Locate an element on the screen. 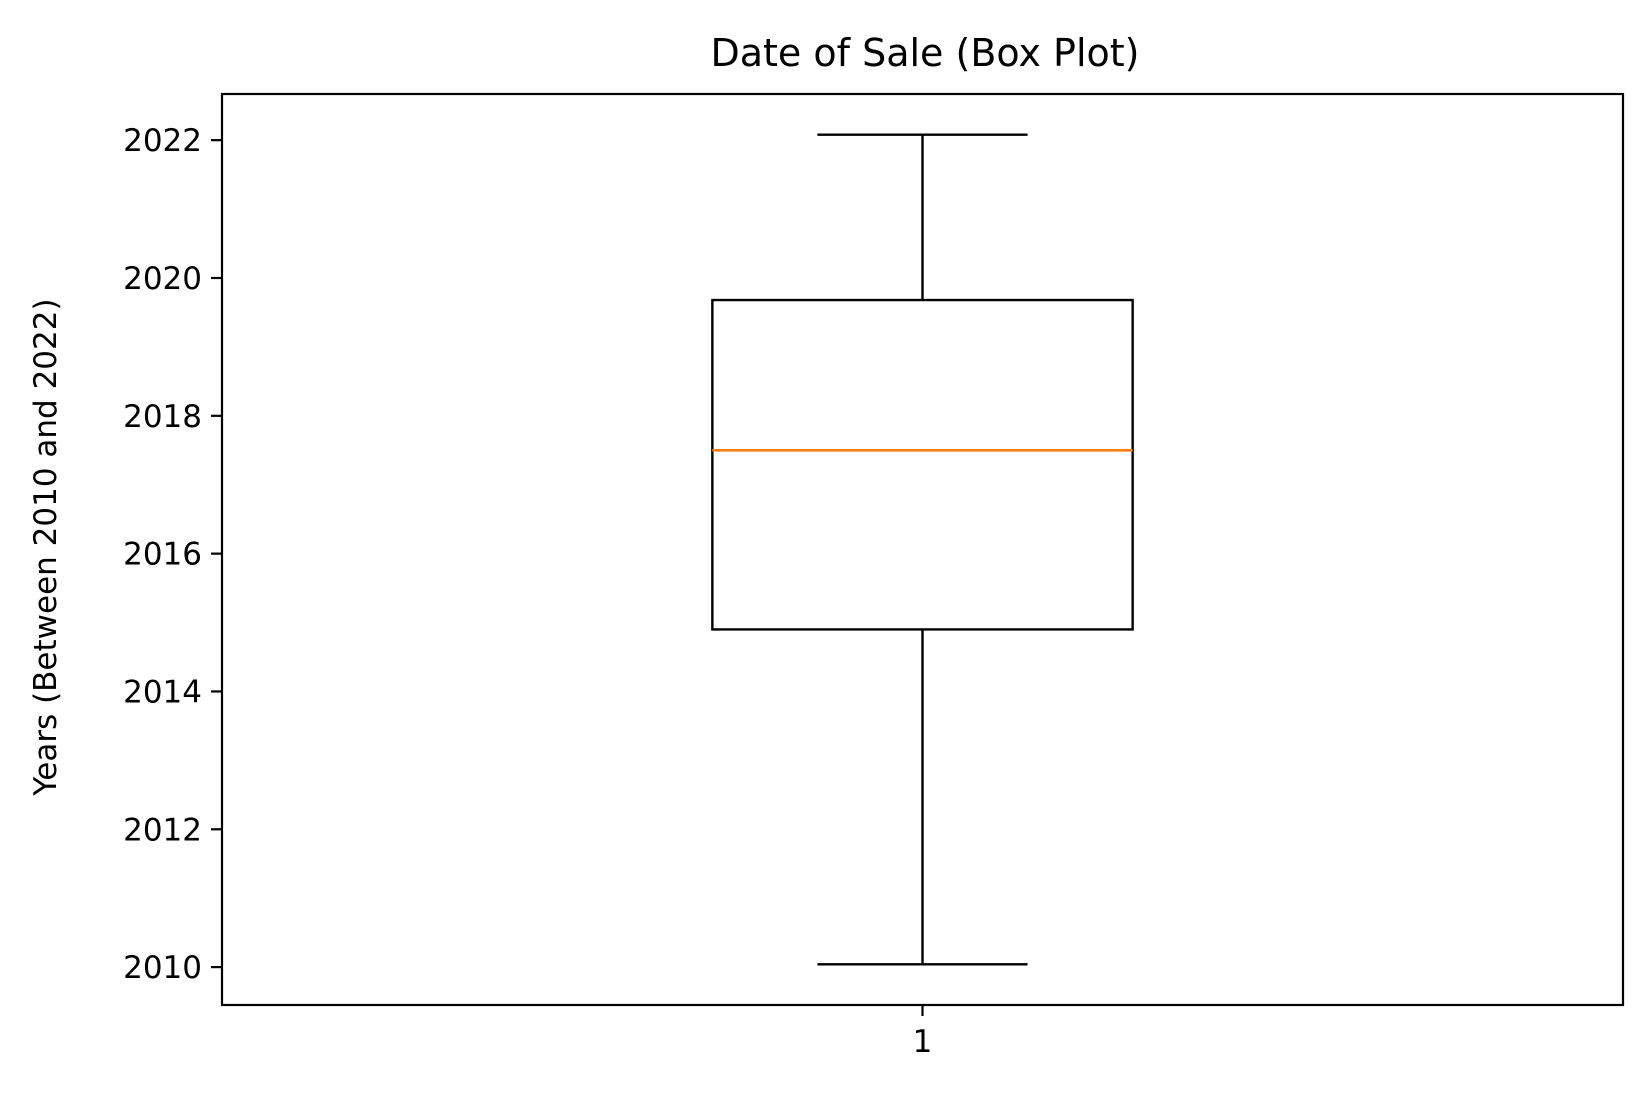  y-axis-label: Years (Between 2010 and 2022) is located at coordinates (46, 547).